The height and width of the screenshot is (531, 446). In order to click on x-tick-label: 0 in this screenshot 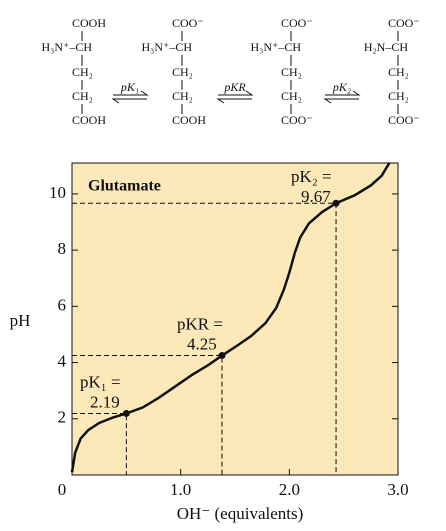, I will do `click(62, 489)`.